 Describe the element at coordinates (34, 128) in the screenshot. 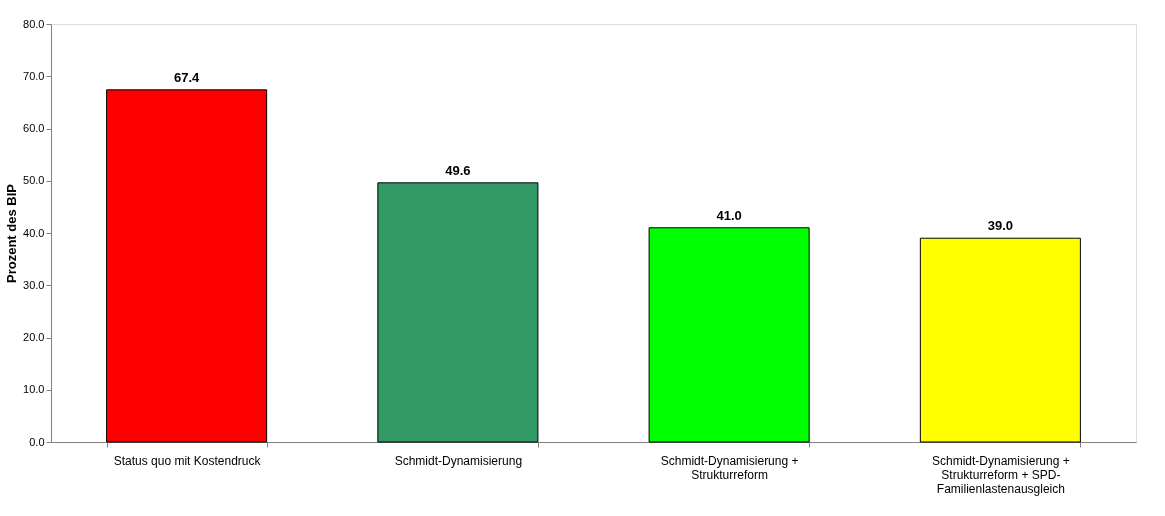

I see `y-tick-label: 60.0` at that location.